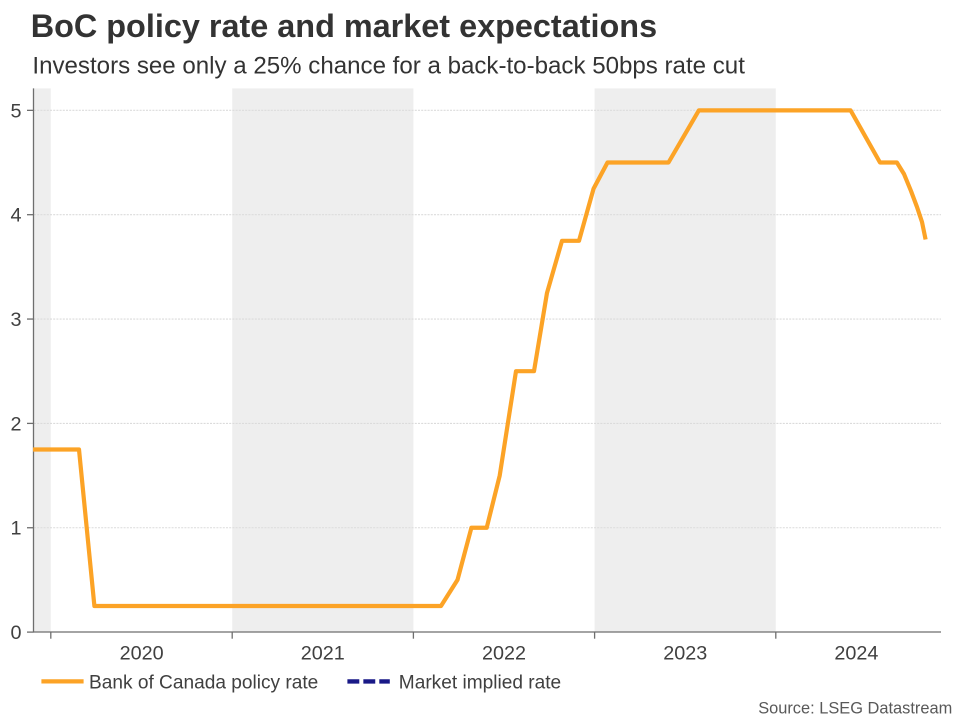  I want to click on svg-text:BoC policy rate and market exp: BoC policy rate and market expectations, so click(344, 26).